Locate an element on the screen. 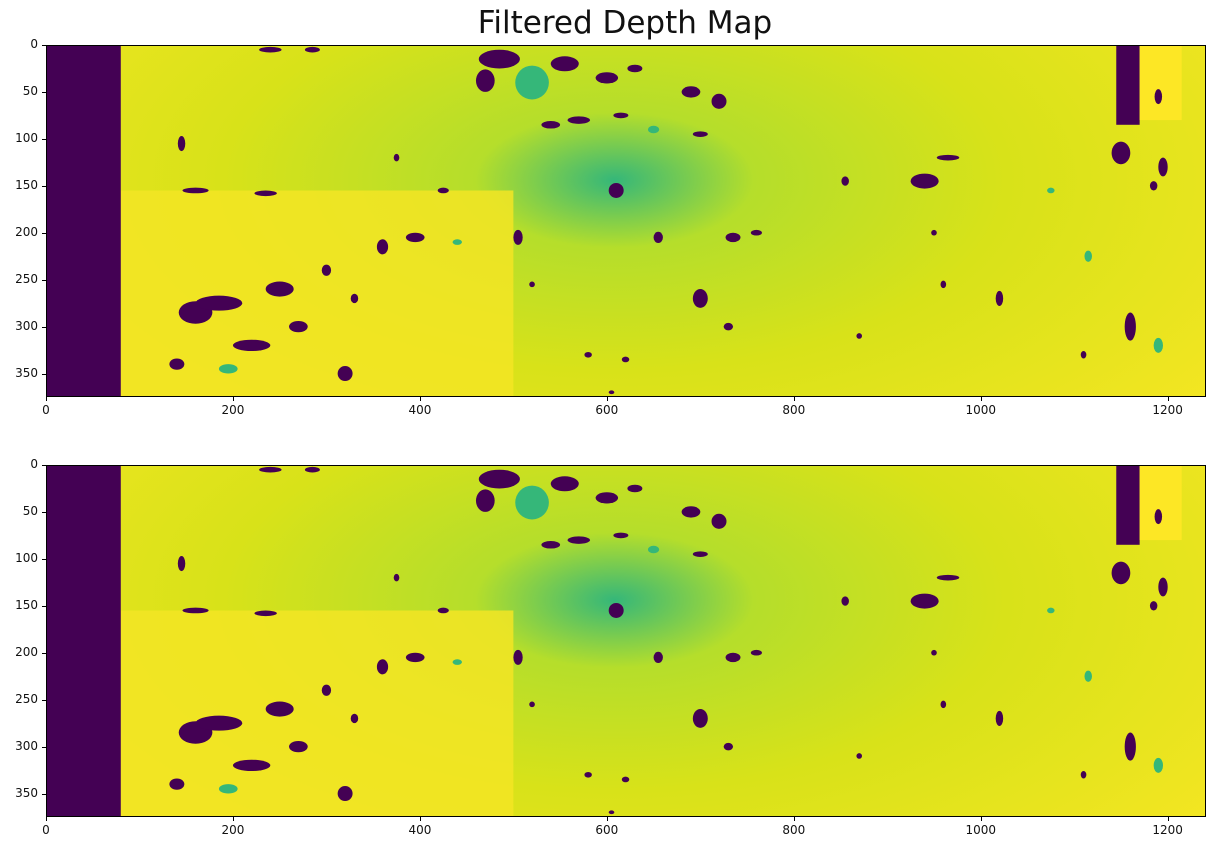  x-tick-label: 0 is located at coordinates (46, 410).